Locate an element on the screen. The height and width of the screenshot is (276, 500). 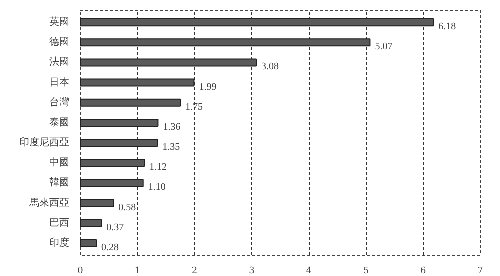
x-tick-label: 5 is located at coordinates (366, 271).